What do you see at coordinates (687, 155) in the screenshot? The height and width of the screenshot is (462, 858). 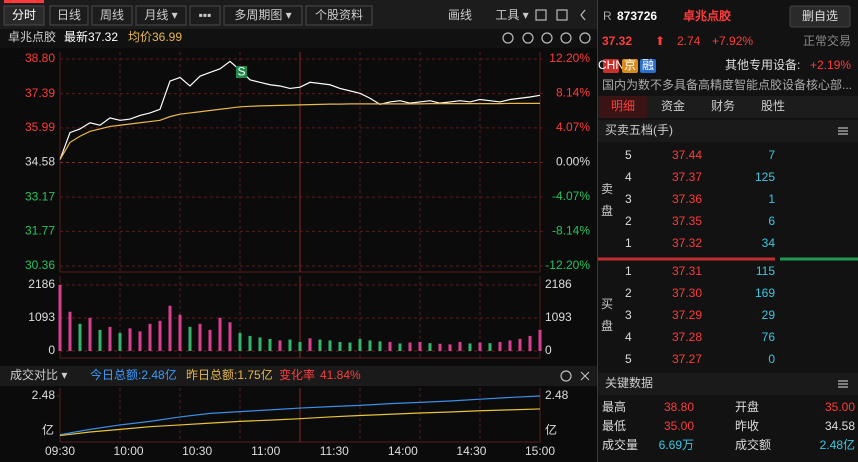 I see `price: 37.44` at bounding box center [687, 155].